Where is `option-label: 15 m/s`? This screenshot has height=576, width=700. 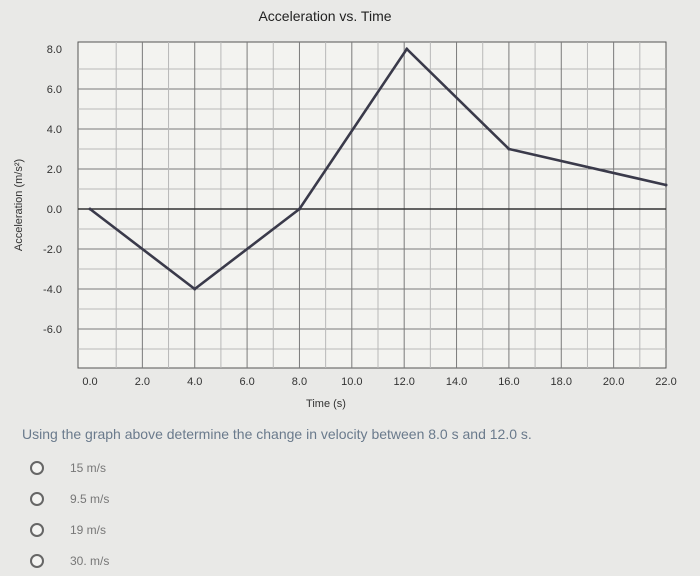
option-label: 15 m/s is located at coordinates (88, 467).